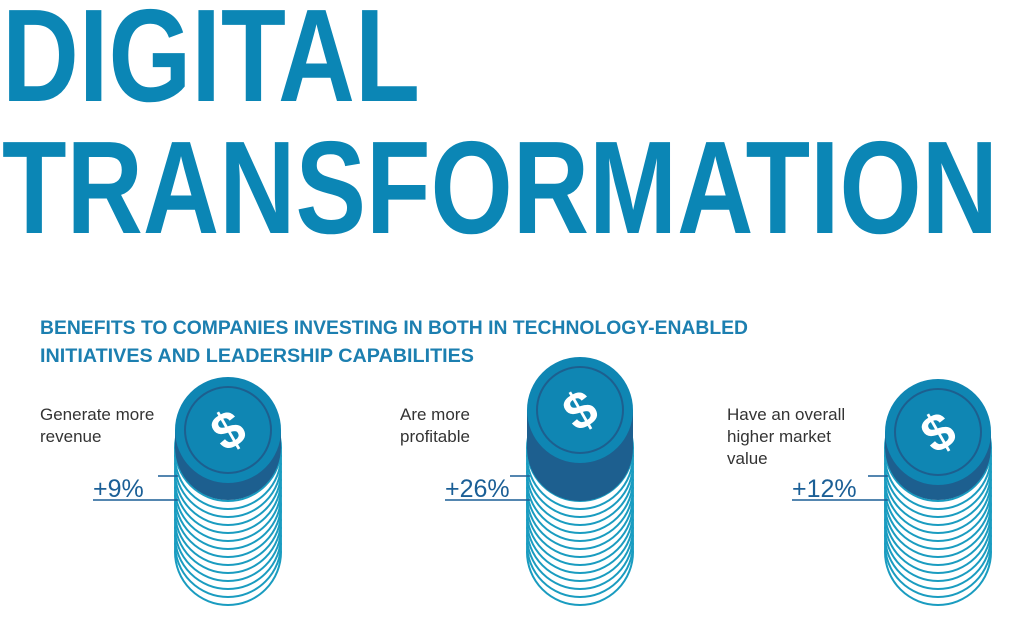 The width and height of the screenshot is (1024, 639). I want to click on item-value: +9%, so click(118, 489).